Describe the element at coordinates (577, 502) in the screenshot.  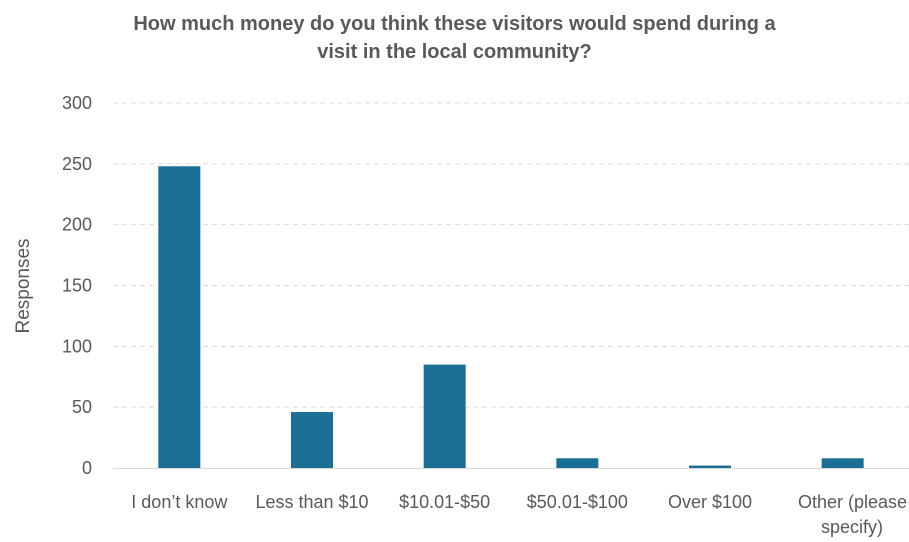
I see `x-tick-label: $50.01-$100` at that location.